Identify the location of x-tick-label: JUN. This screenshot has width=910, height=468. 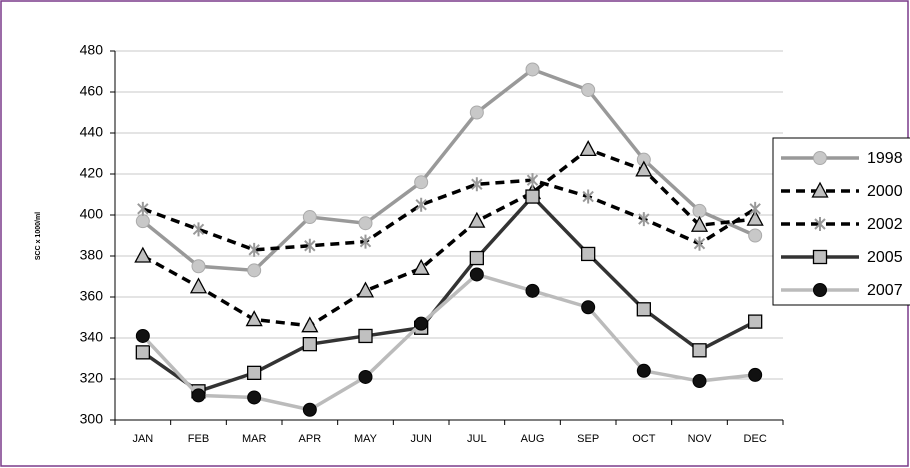
(420, 439).